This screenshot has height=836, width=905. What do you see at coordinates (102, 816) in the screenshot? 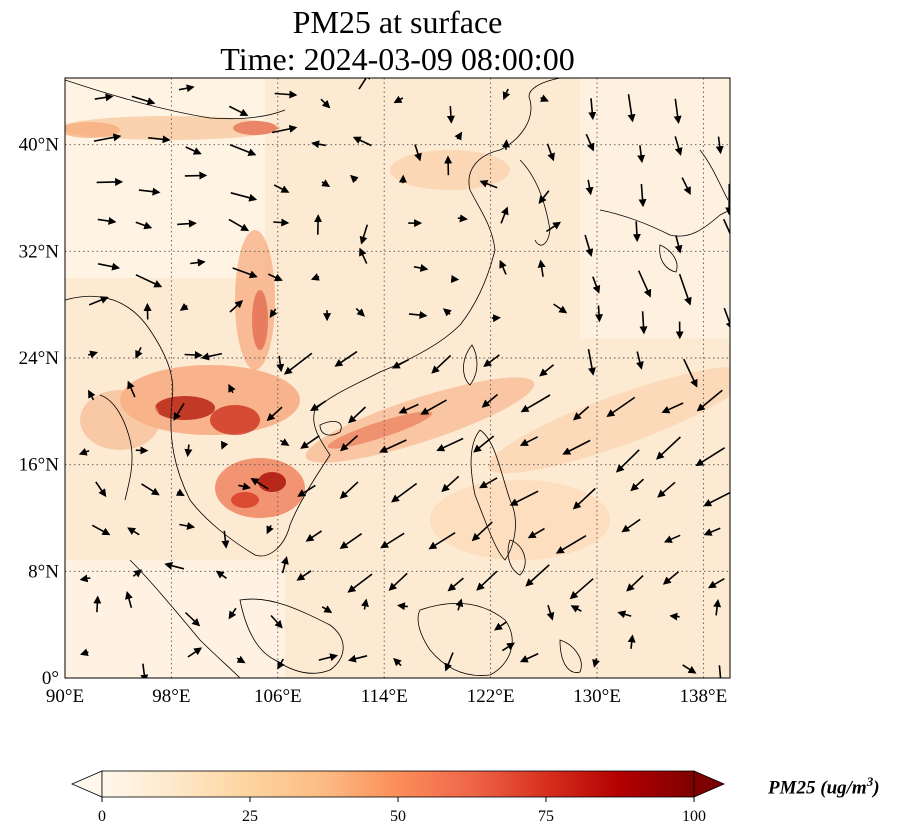
I see `colorbar-tick-label: 0` at bounding box center [102, 816].